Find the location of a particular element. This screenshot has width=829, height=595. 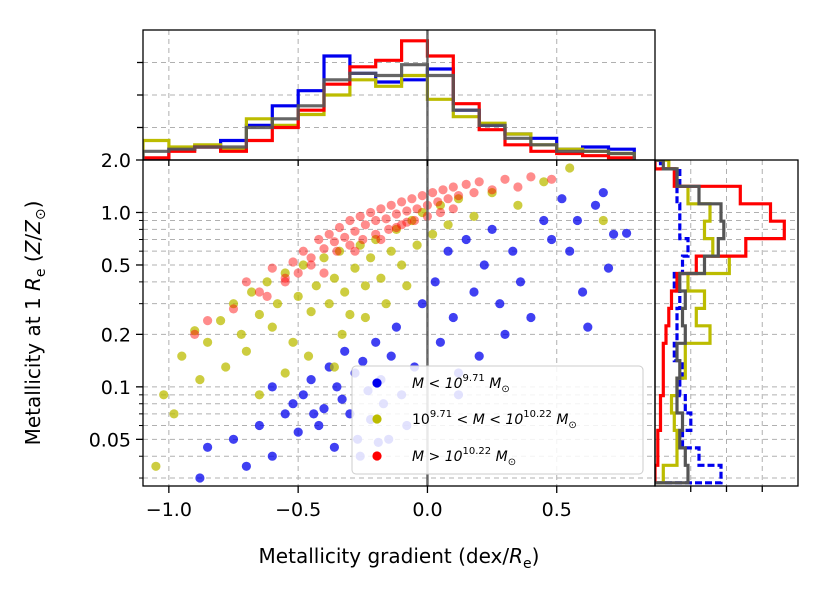

y-tick-label: 0.05 is located at coordinates (110, 440).